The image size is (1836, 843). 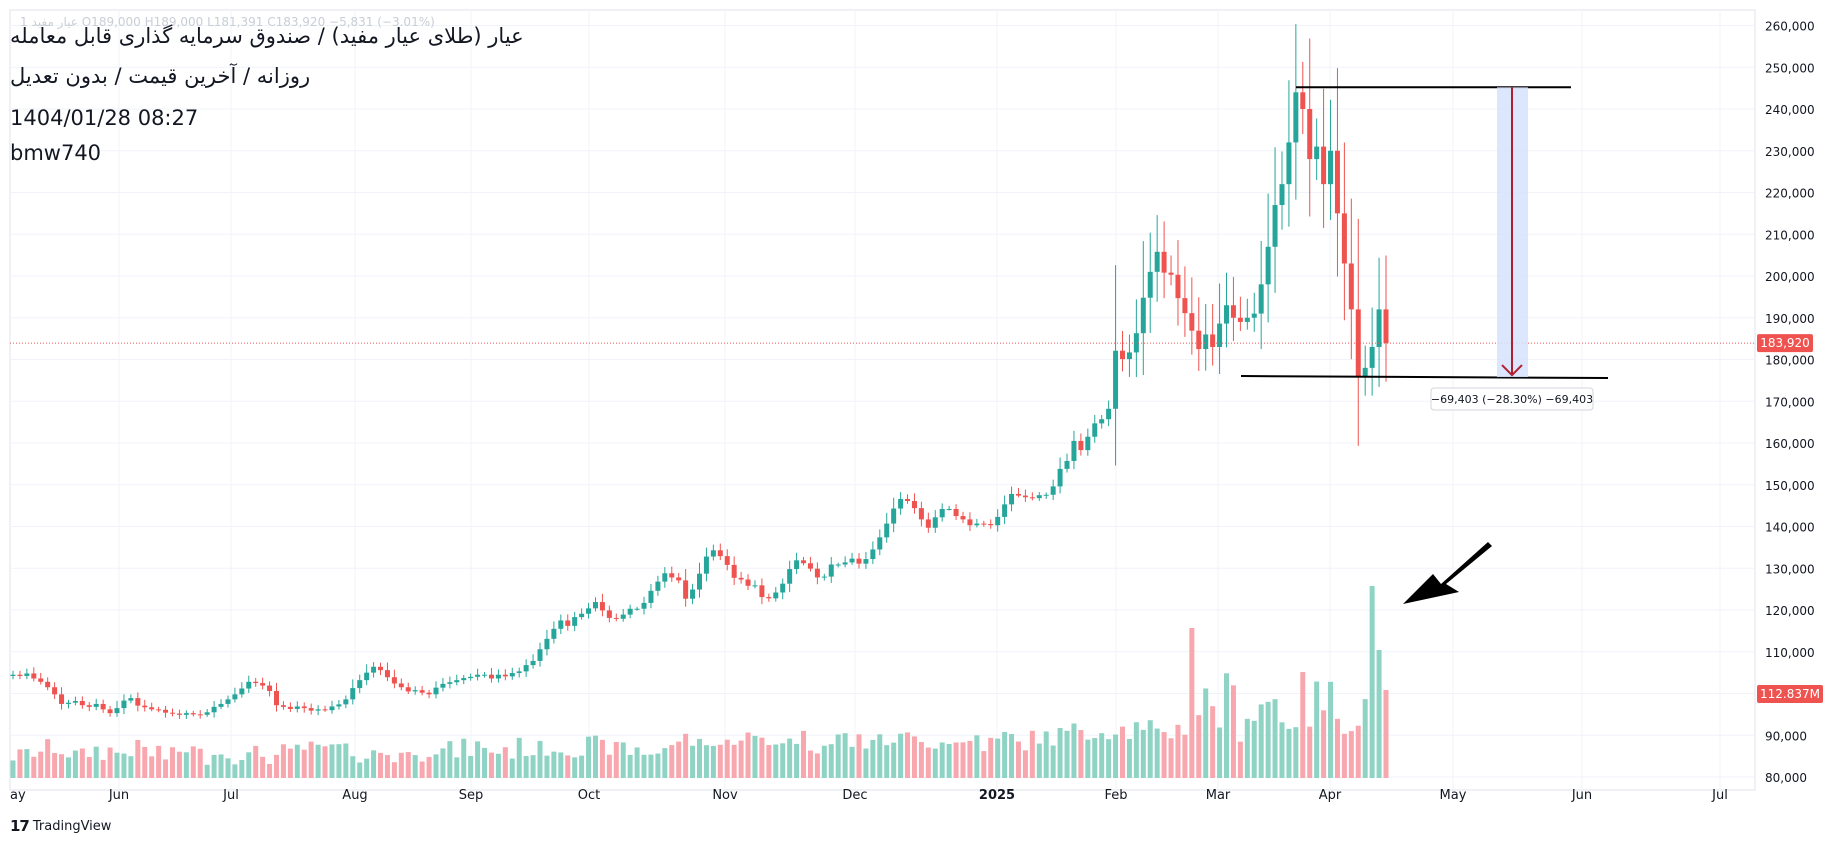 I want to click on price-tick-label: 250,000, so click(x=1790, y=68).